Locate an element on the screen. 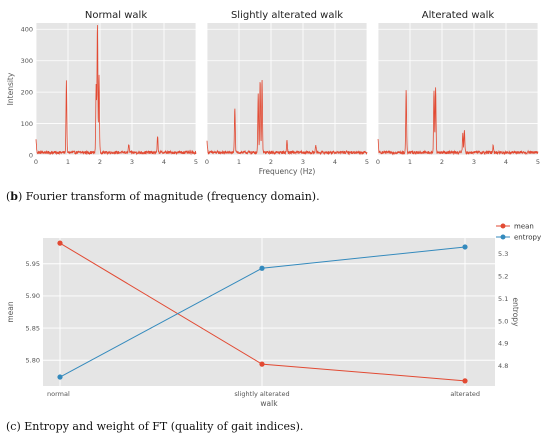 Image resolution: width=550 pixels, height=445 pixels. x-axis-label: walk is located at coordinates (269, 403).